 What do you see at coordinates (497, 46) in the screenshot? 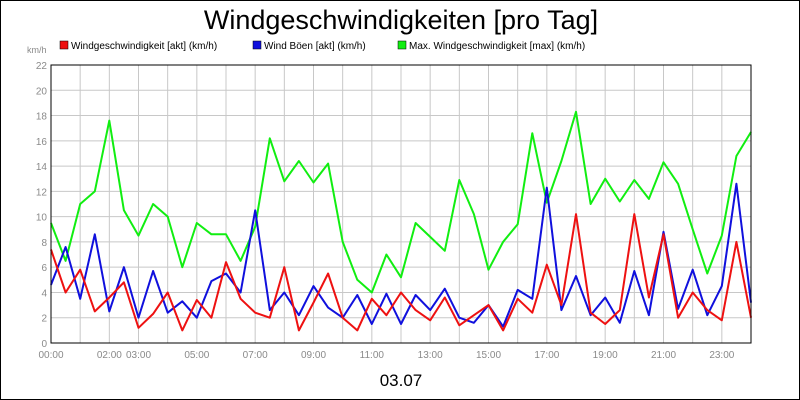
I see `legend-label-max: Max. Windgeschwindigkeit [max] (km/h)` at bounding box center [497, 46].